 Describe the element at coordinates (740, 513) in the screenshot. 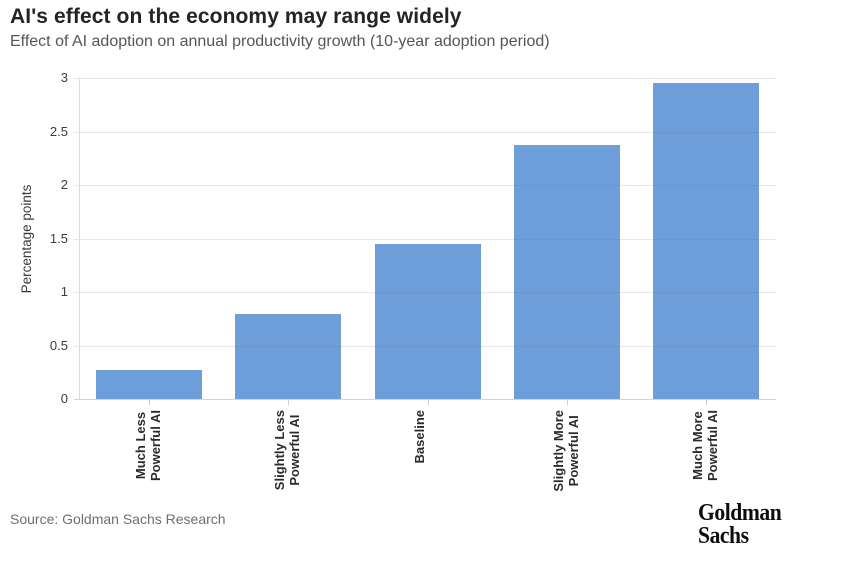

I see `logo-line-1: Goldman` at that location.